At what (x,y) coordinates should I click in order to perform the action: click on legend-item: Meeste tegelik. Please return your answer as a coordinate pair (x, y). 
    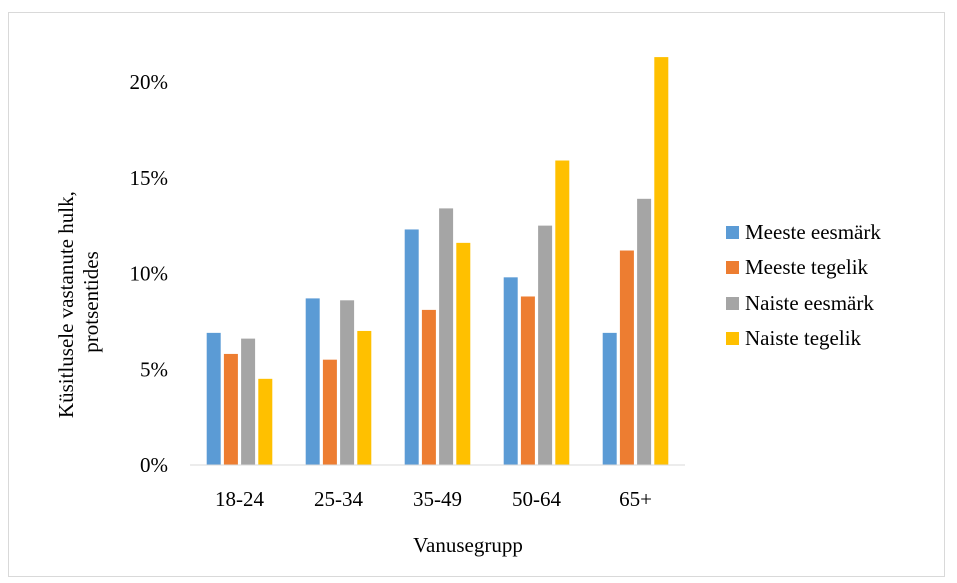
    Looking at the image, I should click on (803, 267).